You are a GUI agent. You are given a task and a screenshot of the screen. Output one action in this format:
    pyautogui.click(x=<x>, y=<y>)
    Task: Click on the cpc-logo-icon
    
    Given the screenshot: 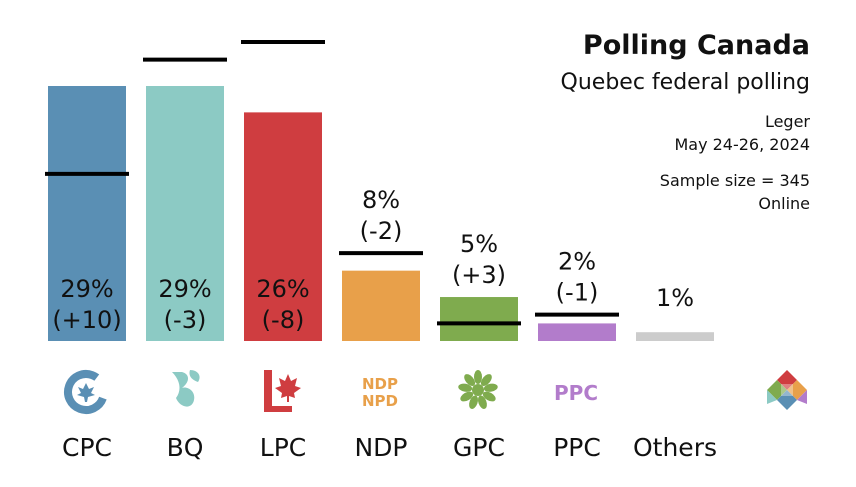 What is the action you would take?
    pyautogui.click(x=86, y=392)
    